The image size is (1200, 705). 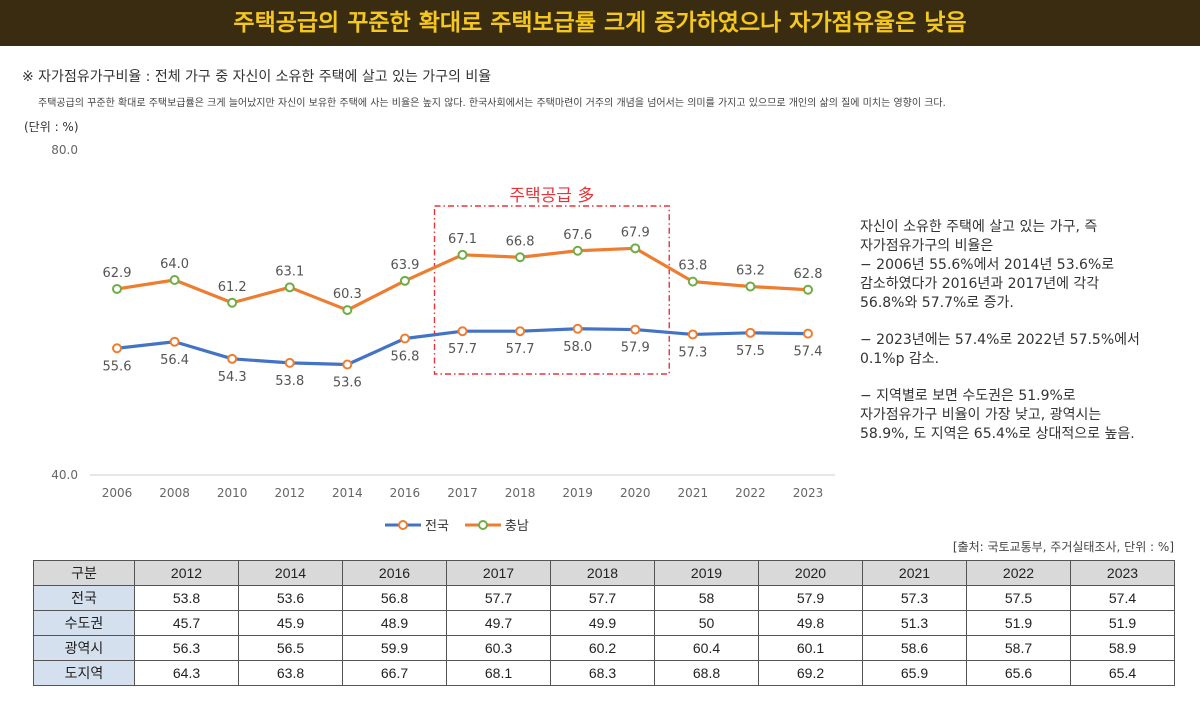 What do you see at coordinates (1000, 349) in the screenshot?
I see `annotation-paragraph-2: − 2023년에는 57.4%로 2022년 57.5%에서 0.1%p 감소.` at bounding box center [1000, 349].